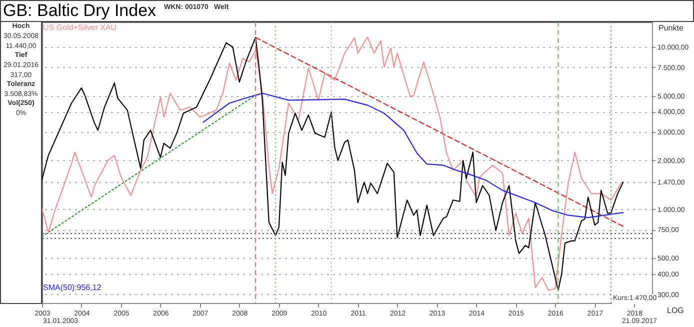 The height and width of the screenshot is (327, 694). I want to click on chart-title: GB: Baltic Dry Index, so click(79, 11).